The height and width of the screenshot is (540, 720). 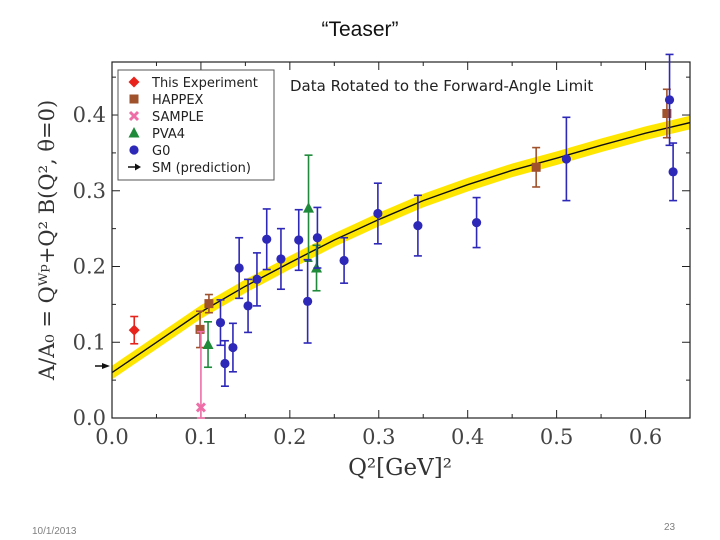 I want to click on legend-box, so click(x=196, y=125).